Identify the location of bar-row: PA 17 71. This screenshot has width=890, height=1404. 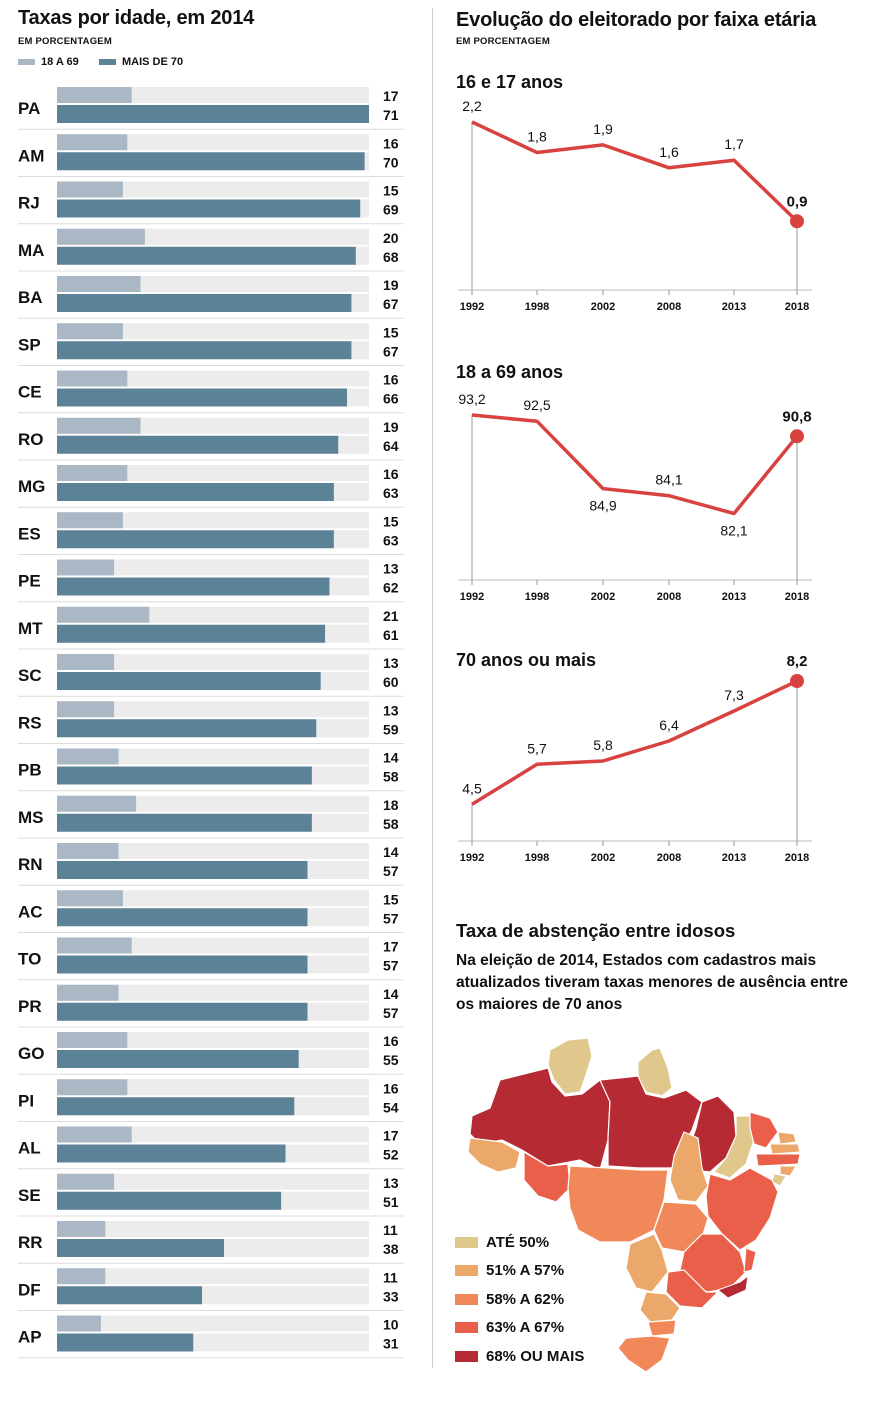
(211, 108).